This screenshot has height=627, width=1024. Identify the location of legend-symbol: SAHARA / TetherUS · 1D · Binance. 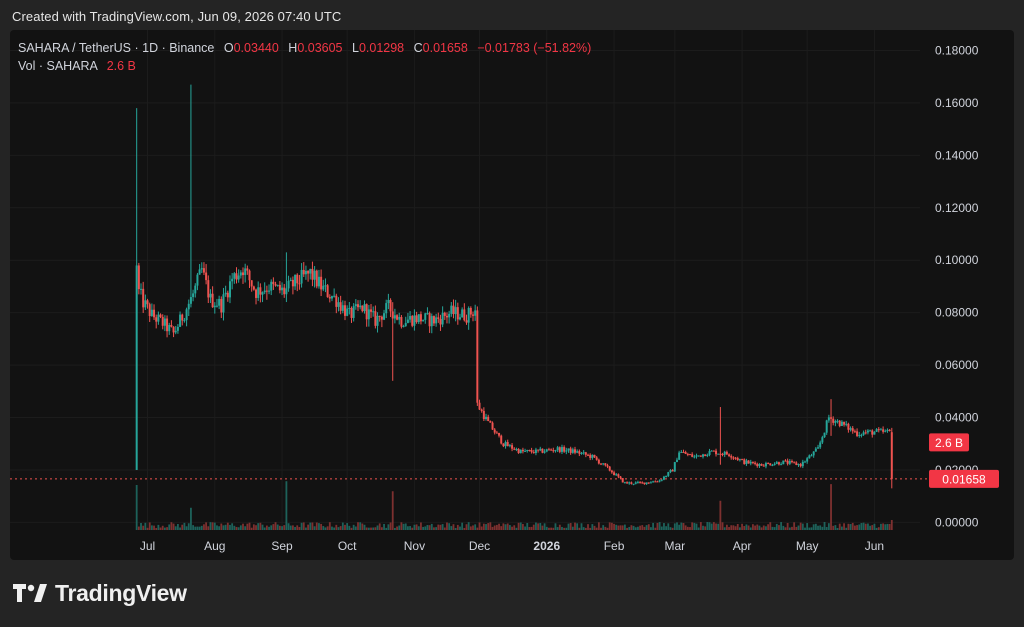
(116, 48).